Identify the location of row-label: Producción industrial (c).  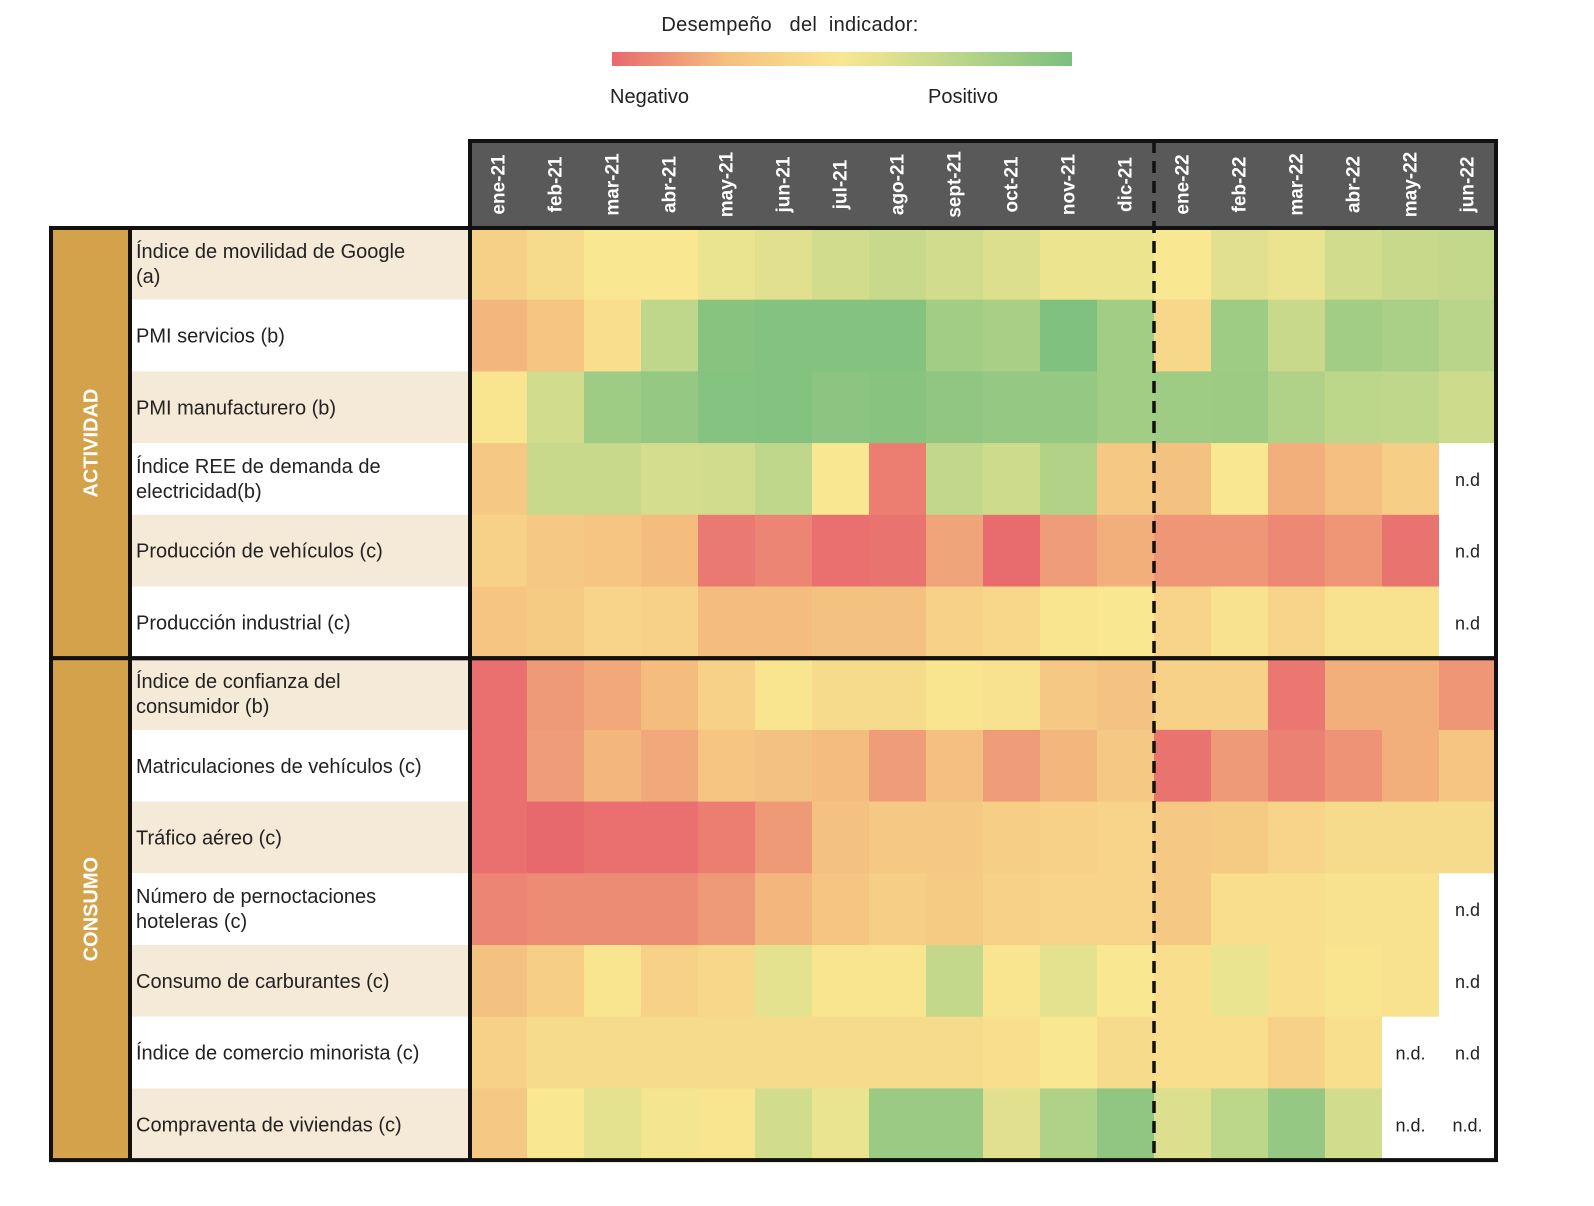
(243, 623).